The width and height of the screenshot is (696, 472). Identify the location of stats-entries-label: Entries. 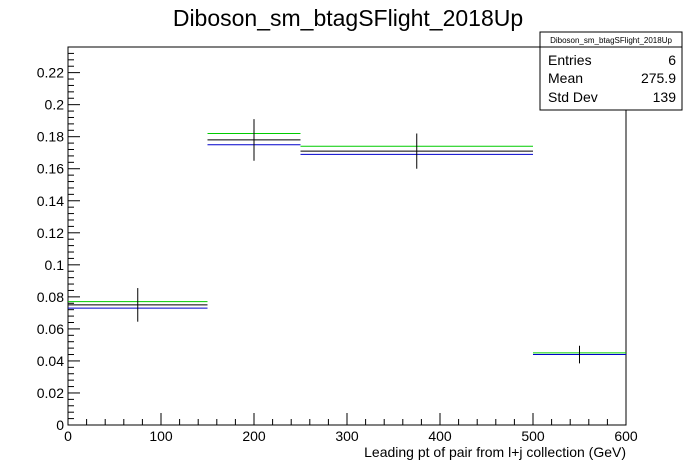
(570, 60).